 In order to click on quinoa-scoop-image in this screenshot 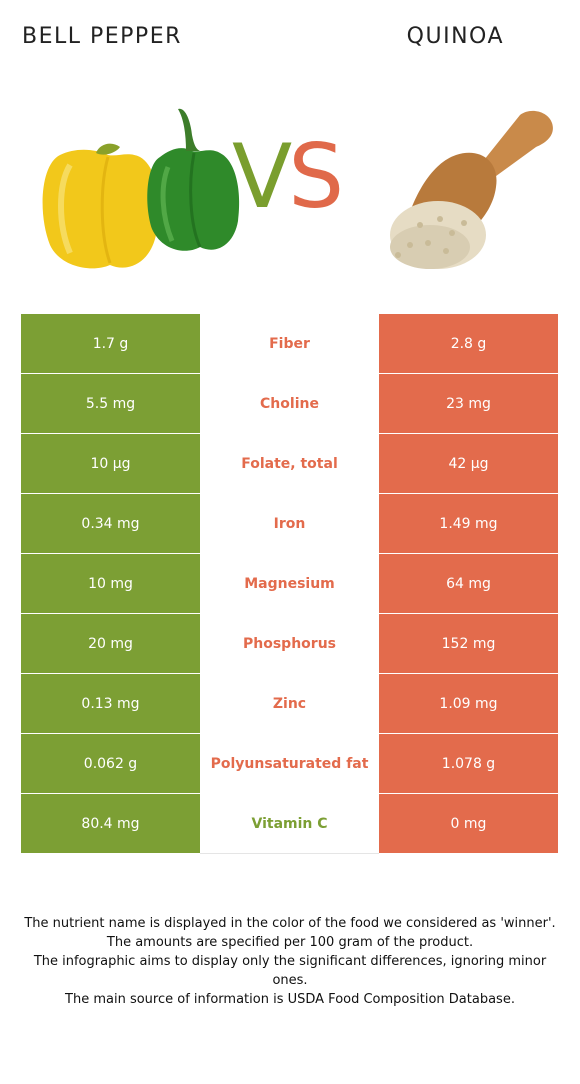, I will do `click(471, 189)`.